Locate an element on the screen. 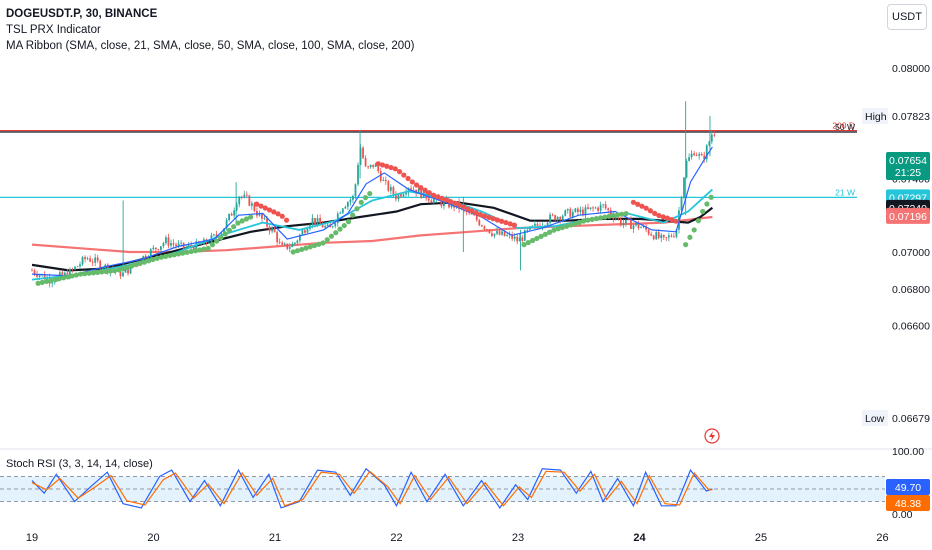 This screenshot has width=932, height=550. stoch-d-line is located at coordinates (372, 488).